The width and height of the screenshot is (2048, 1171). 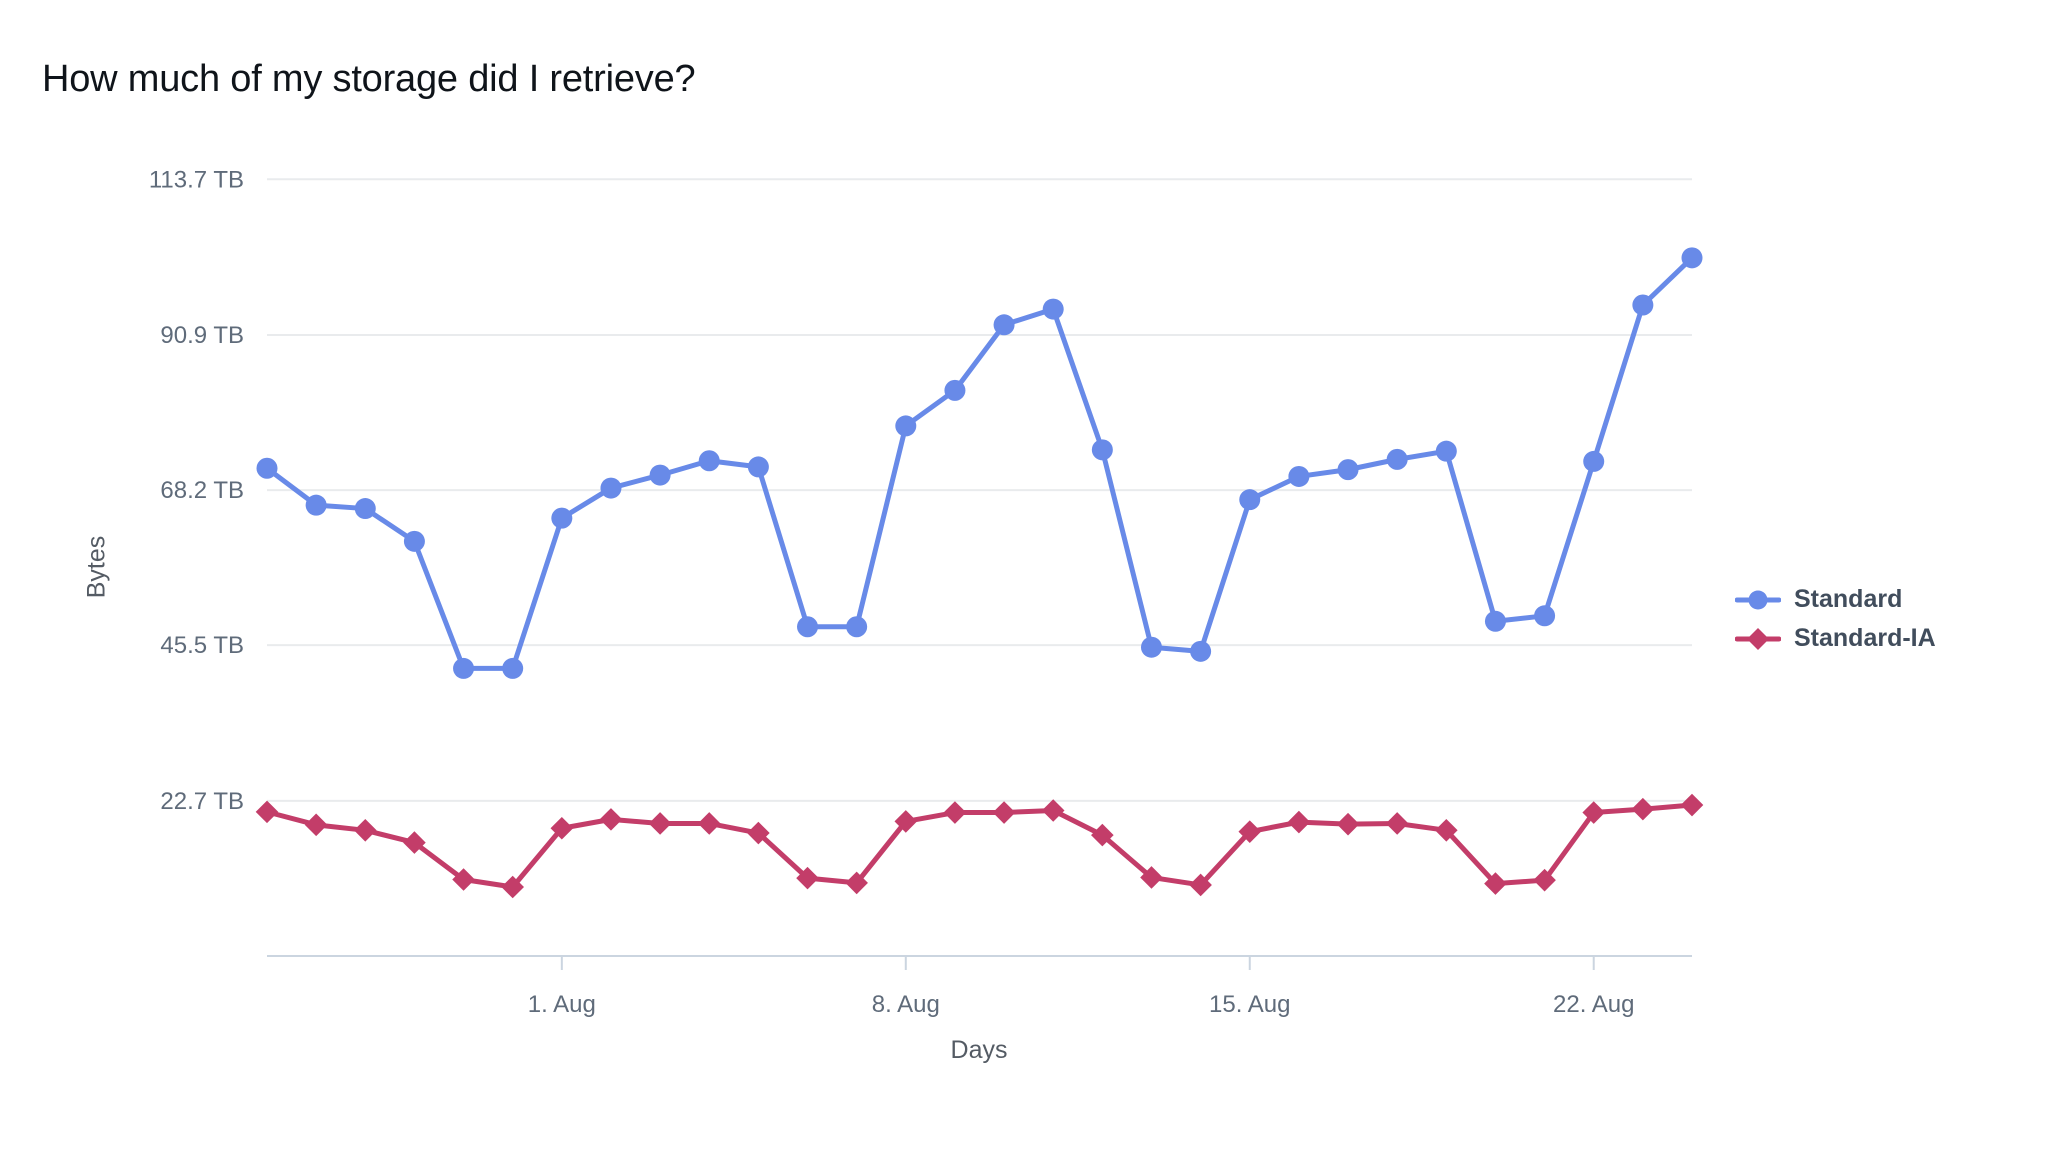 I want to click on legend-marker-circle-icon, so click(x=1758, y=599).